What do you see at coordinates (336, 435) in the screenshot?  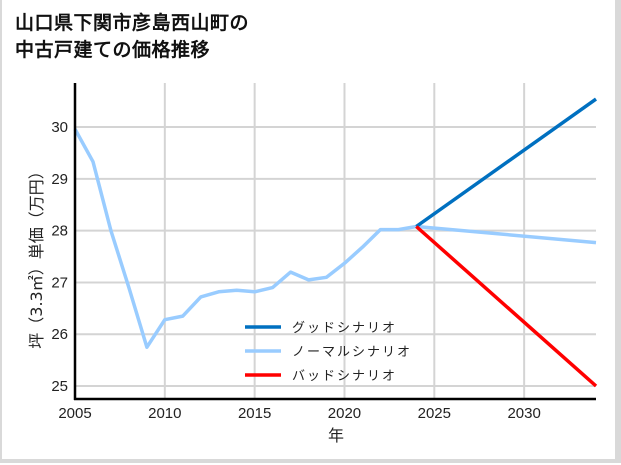 I see `x-axis-label: 年` at bounding box center [336, 435].